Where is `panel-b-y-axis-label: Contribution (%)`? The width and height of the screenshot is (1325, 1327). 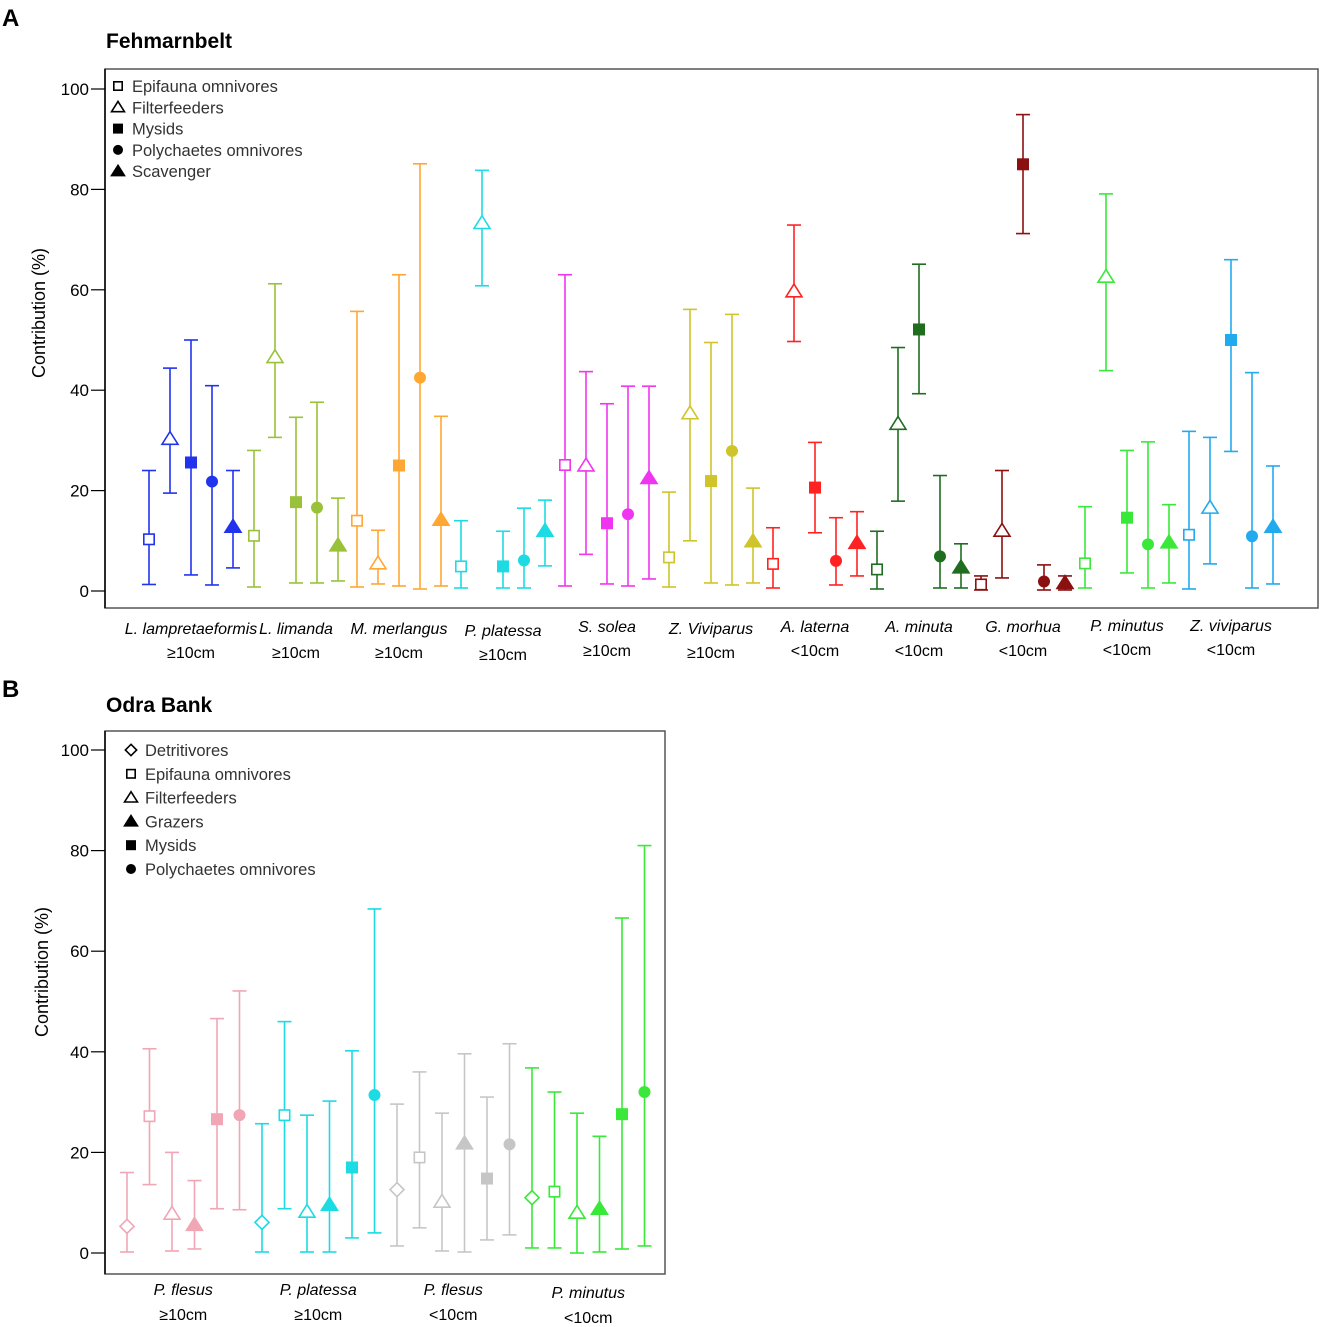 panel-b-y-axis-label: Contribution (%) is located at coordinates (42, 972).